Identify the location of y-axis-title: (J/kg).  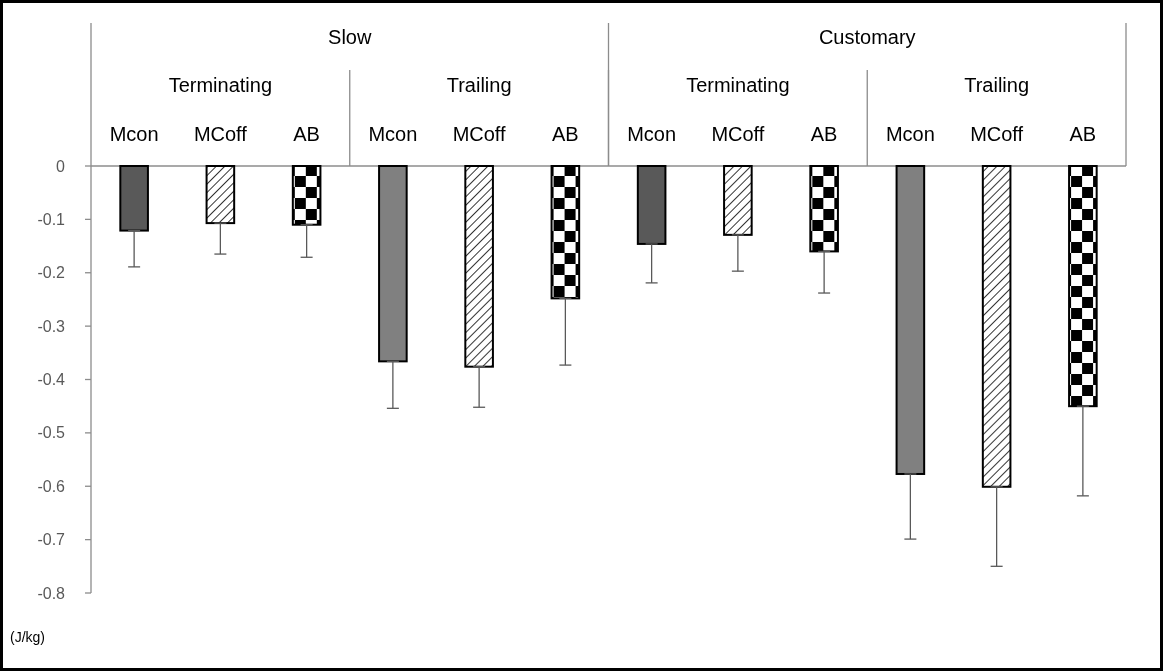
(27, 637).